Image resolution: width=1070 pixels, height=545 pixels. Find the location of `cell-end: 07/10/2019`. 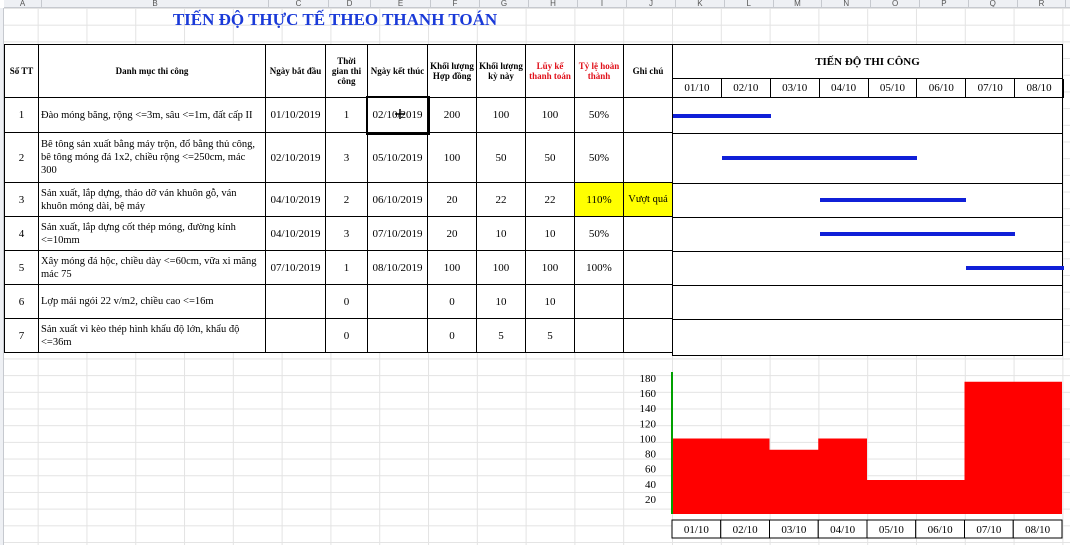

cell-end: 07/10/2019 is located at coordinates (397, 233).